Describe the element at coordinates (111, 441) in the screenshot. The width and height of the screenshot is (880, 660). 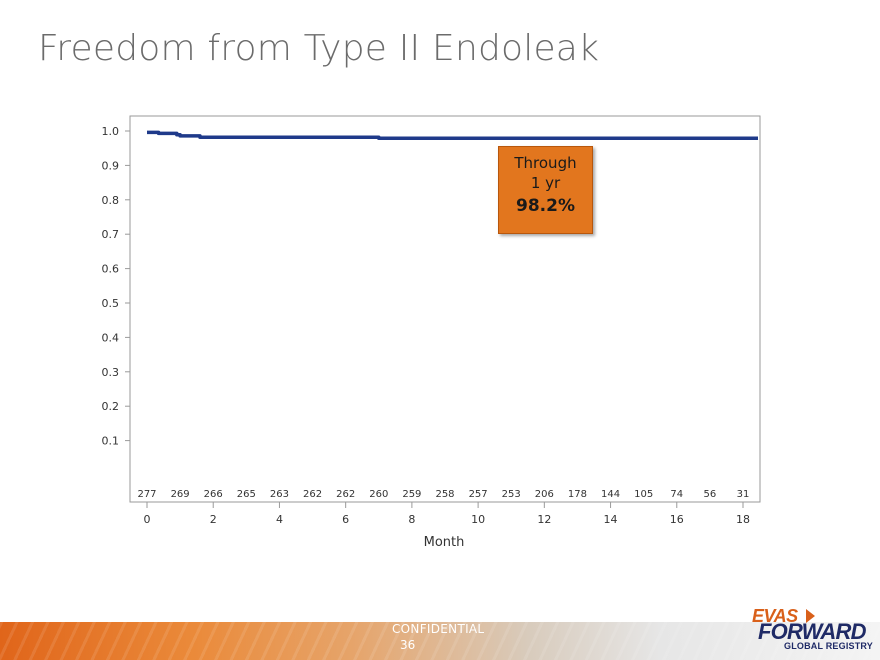
I see `y-tick-label: 0.1` at that location.